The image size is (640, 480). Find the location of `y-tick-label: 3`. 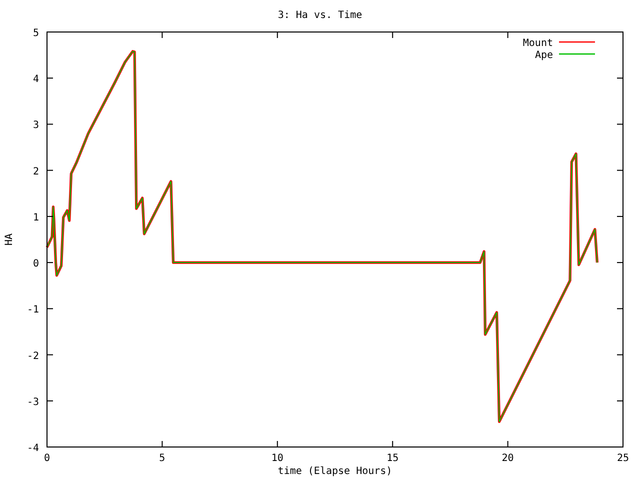

y-tick-label: 3 is located at coordinates (35, 126).